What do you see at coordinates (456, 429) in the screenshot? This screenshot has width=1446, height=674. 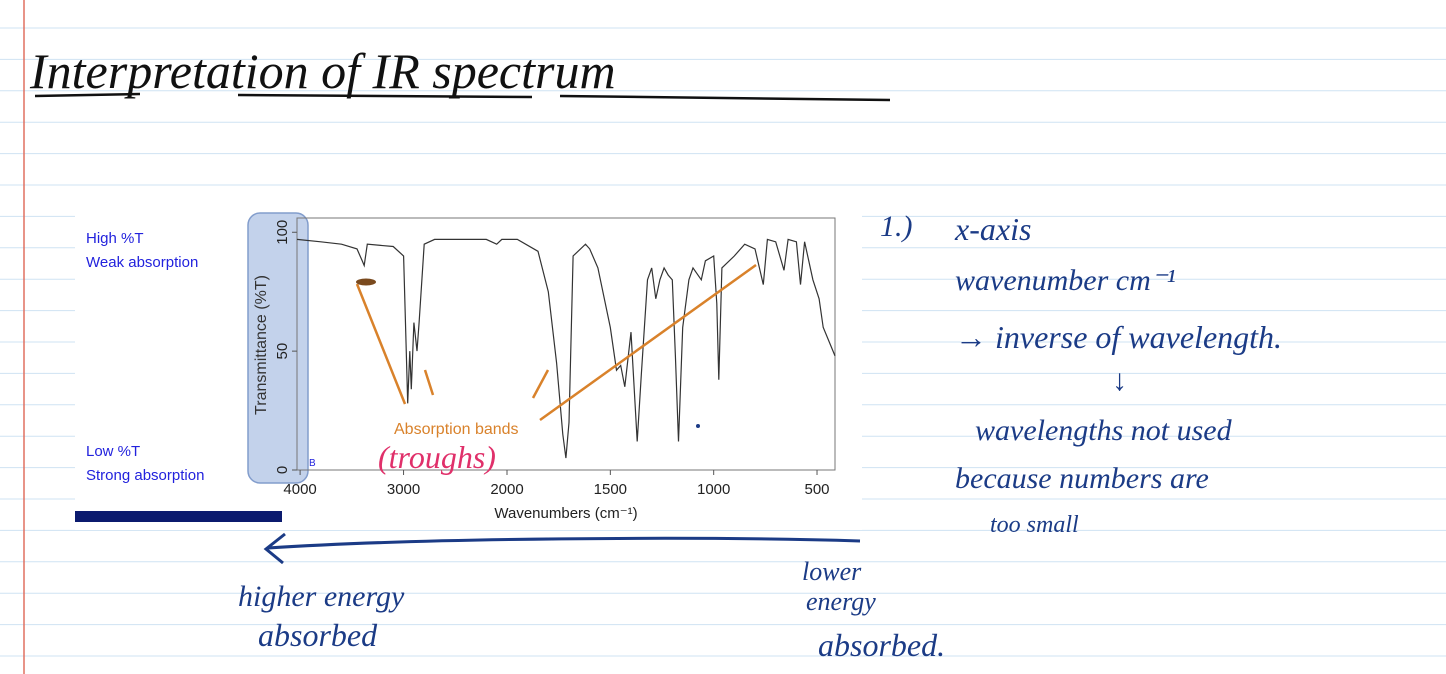 I see `annotation: Absorption bands` at bounding box center [456, 429].